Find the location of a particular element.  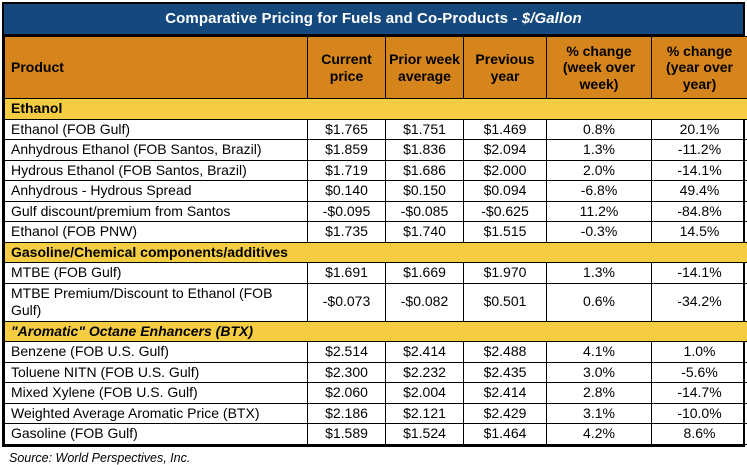

current-price-cell: $2.300 is located at coordinates (347, 372).